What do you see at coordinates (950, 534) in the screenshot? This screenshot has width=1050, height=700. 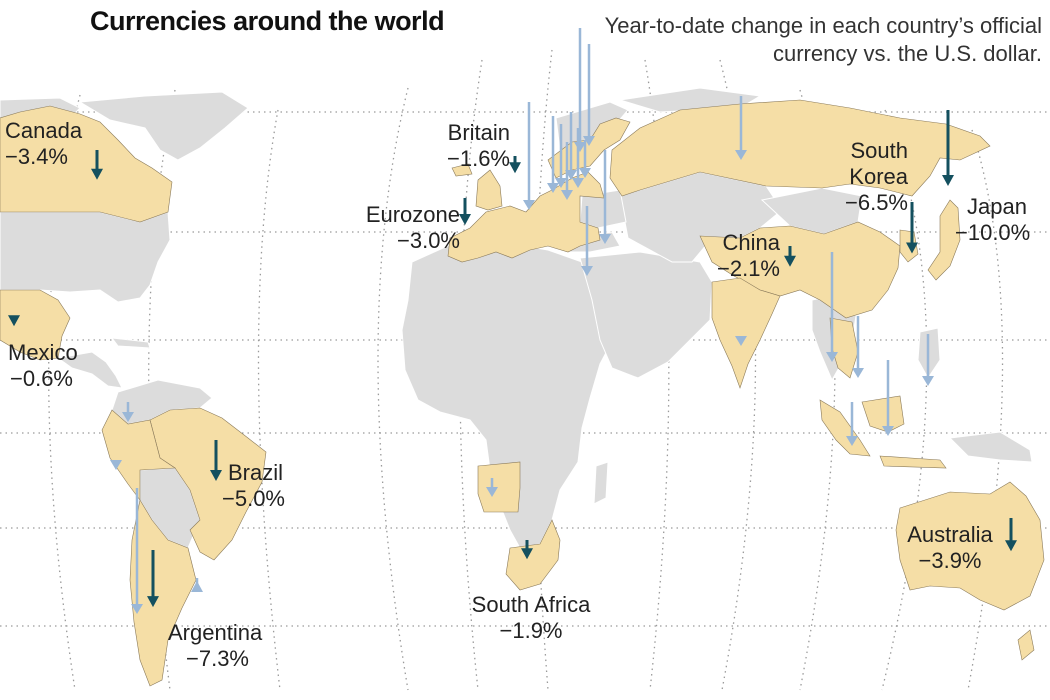 I see `country-name: Australia` at bounding box center [950, 534].